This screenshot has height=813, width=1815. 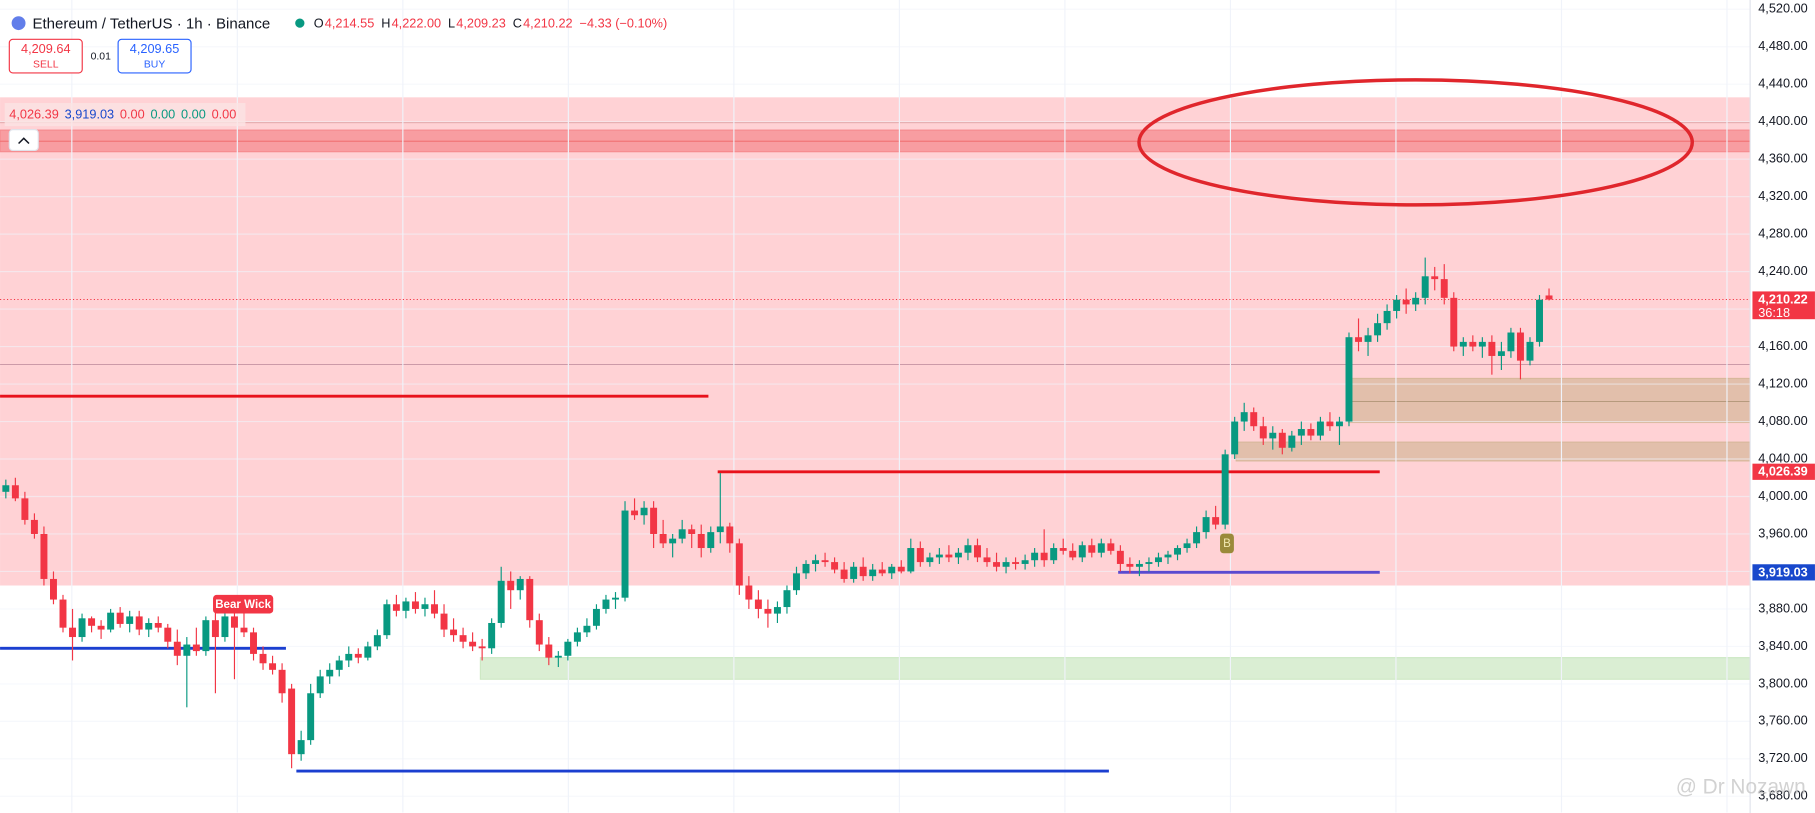 I want to click on zone, so click(x=1493, y=451).